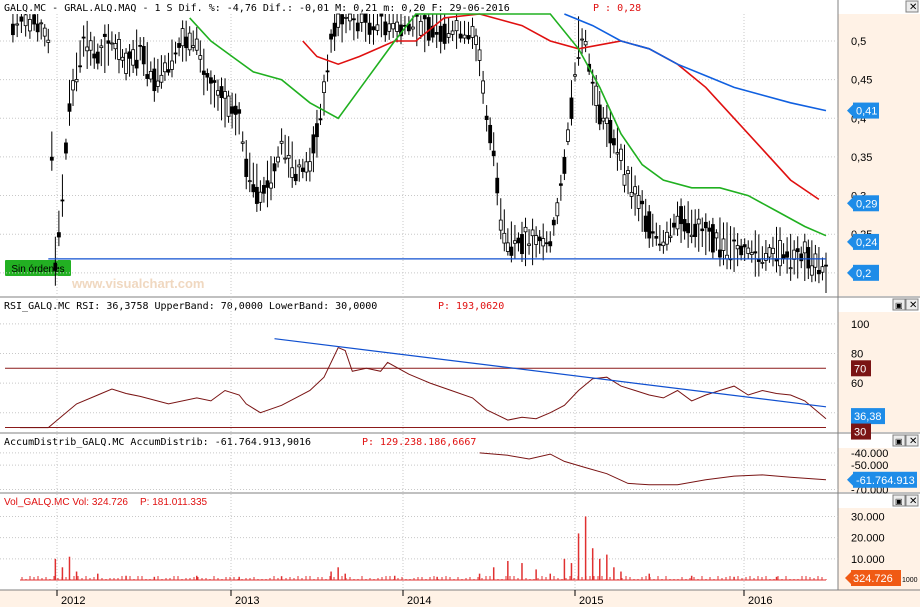  I want to click on rsi-value-label: 36,38, so click(868, 417).